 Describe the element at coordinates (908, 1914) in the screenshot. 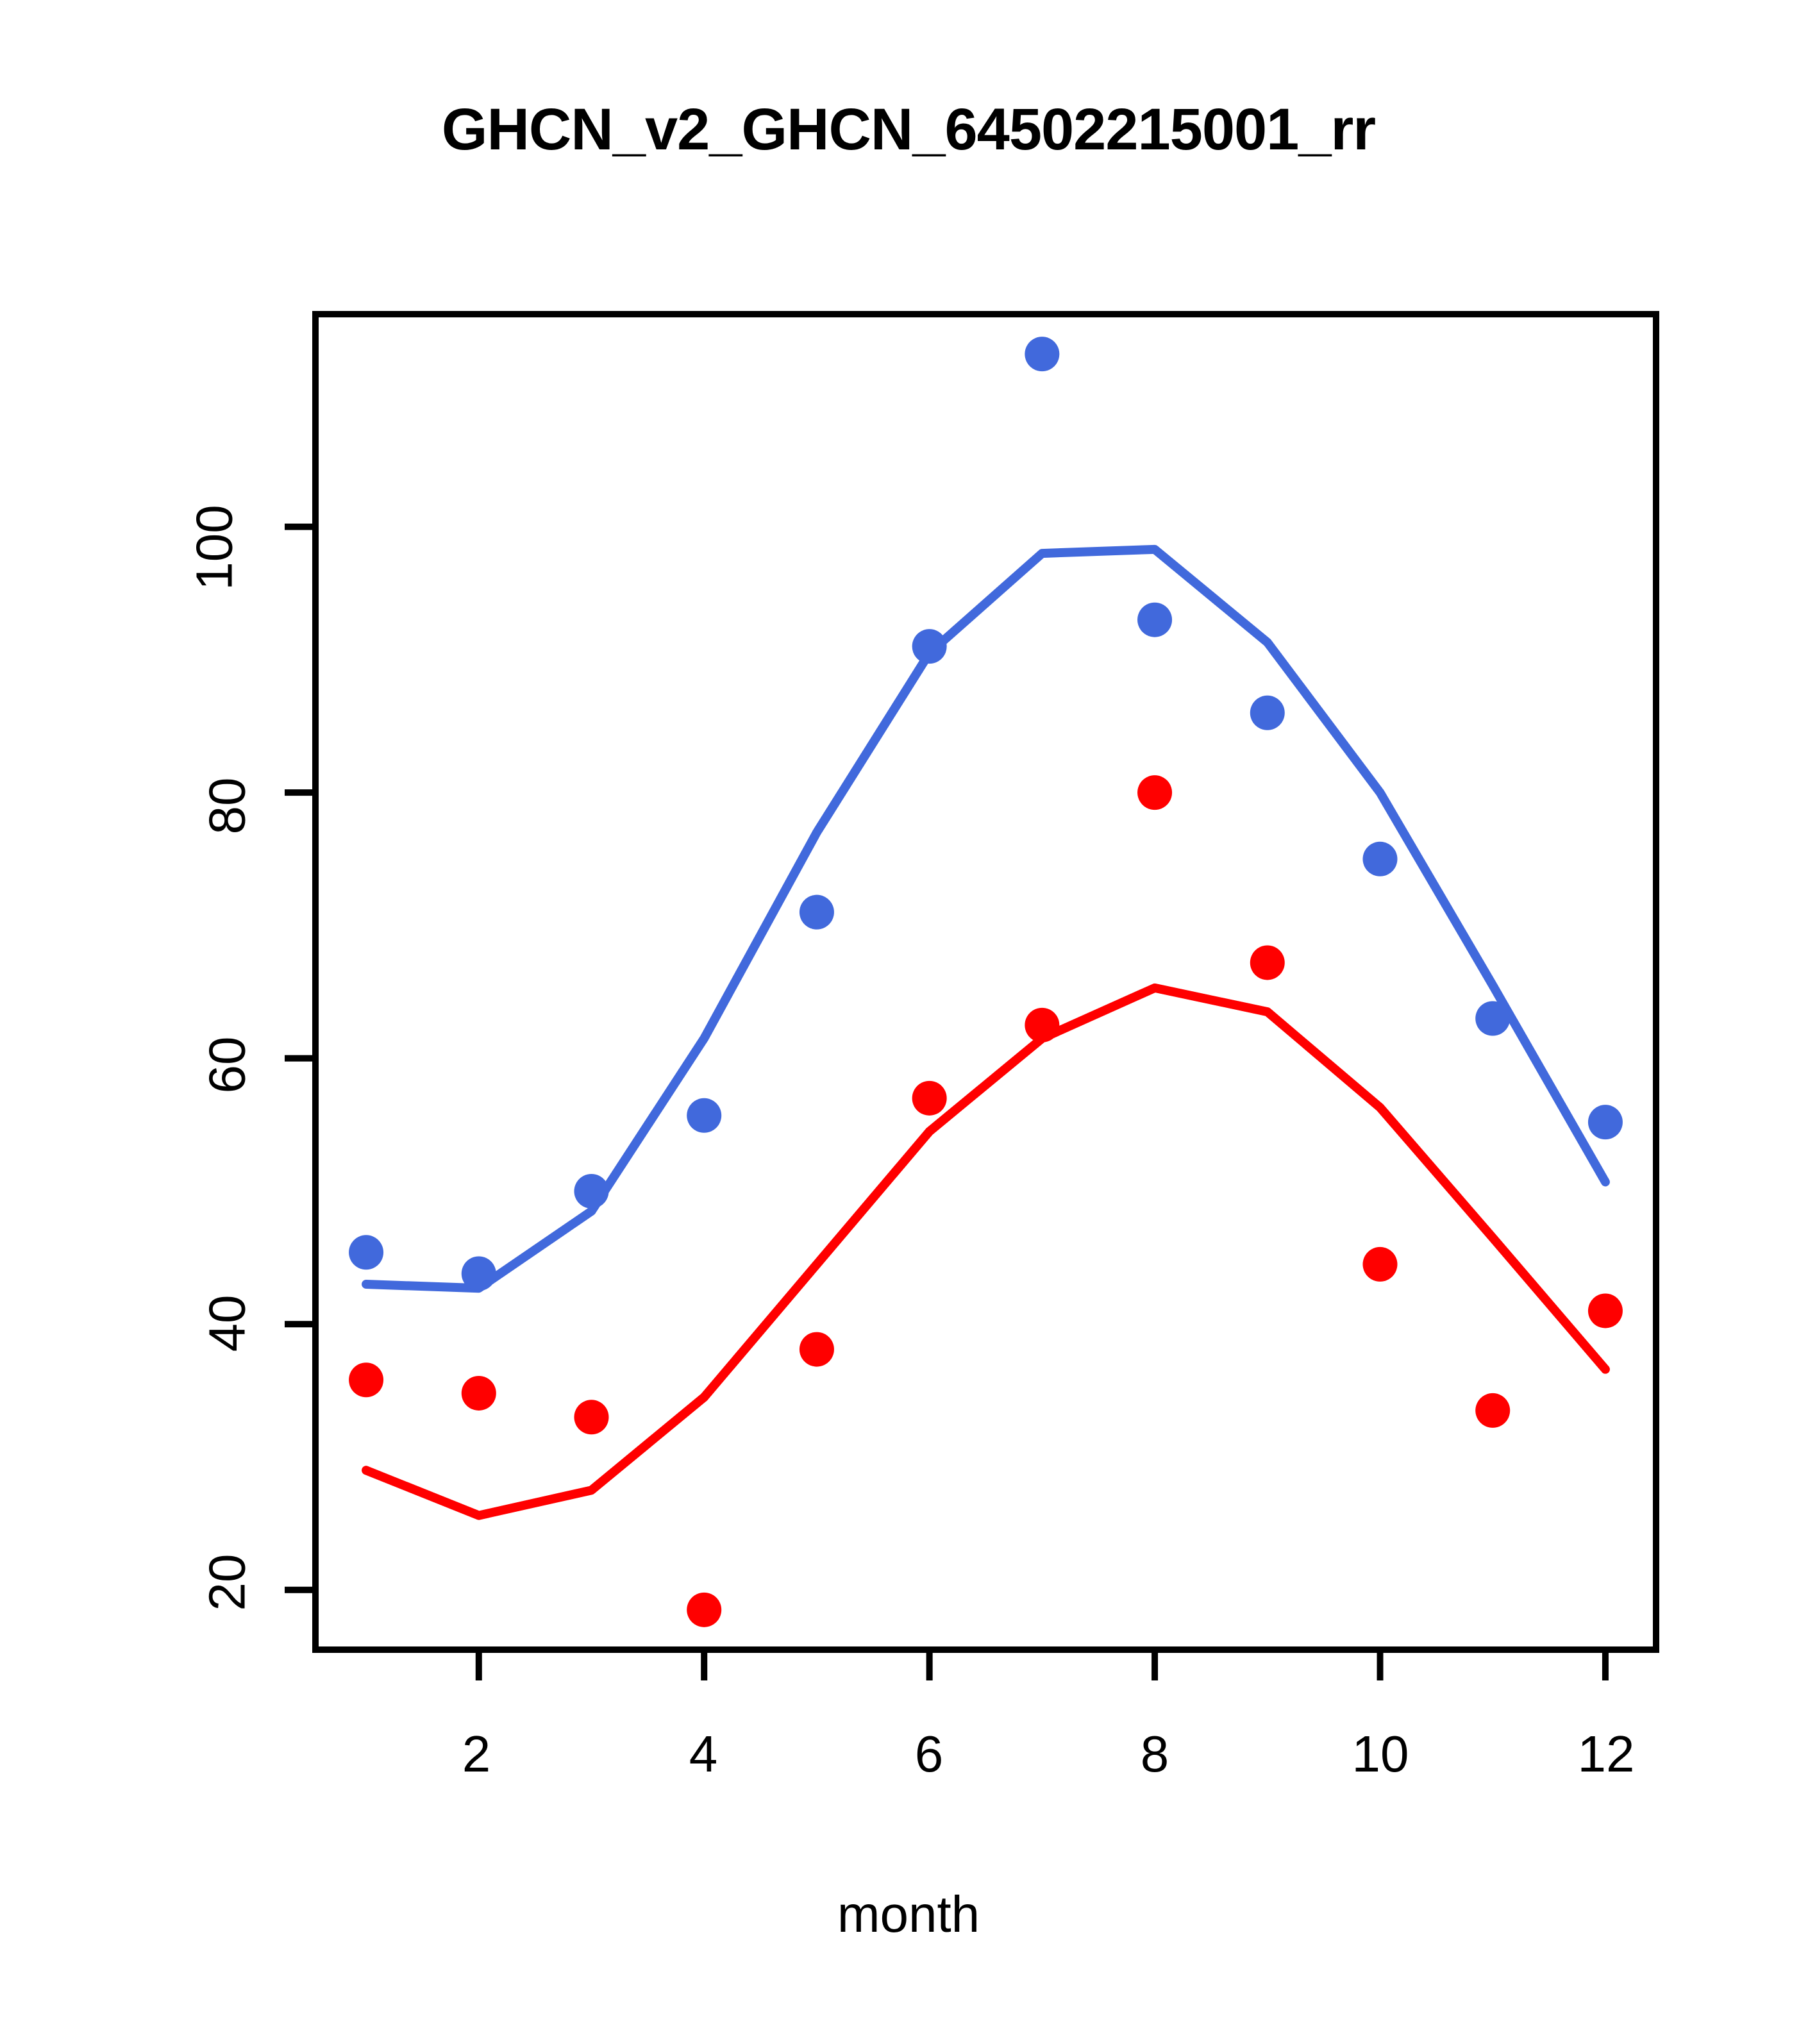

I see `x-axis-label: month` at that location.